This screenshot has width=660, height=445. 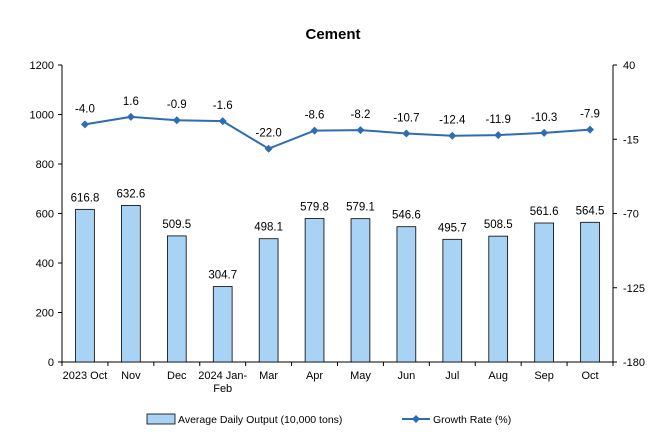 I want to click on x-category-label: Jun, so click(x=407, y=376).